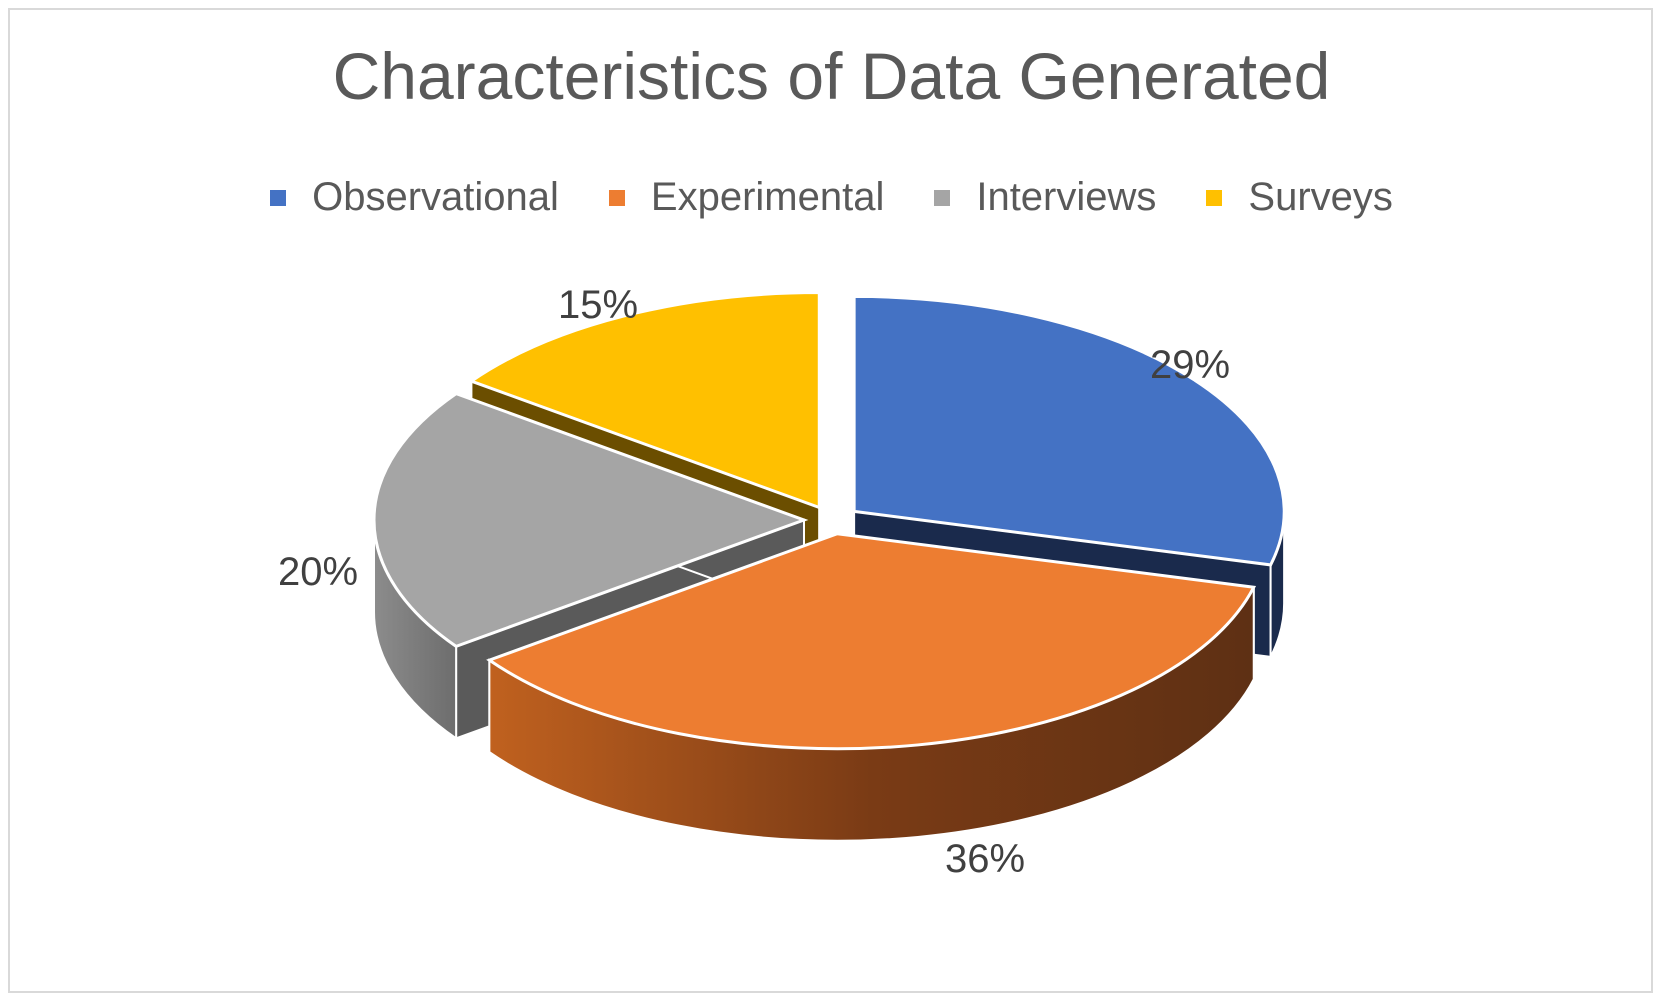 This screenshot has width=1663, height=1003. What do you see at coordinates (1069, 430) in the screenshot?
I see `pie-slice-top-observational` at bounding box center [1069, 430].